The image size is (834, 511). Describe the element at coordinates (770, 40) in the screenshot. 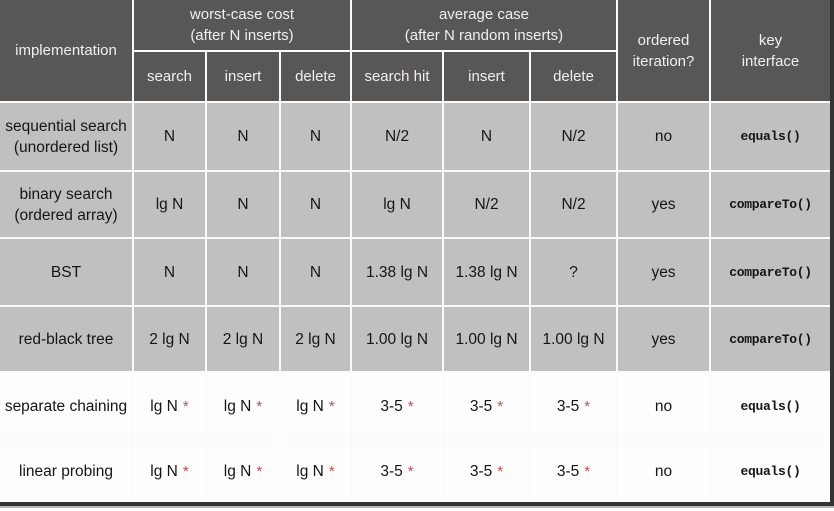

I see `header-line: key` at that location.